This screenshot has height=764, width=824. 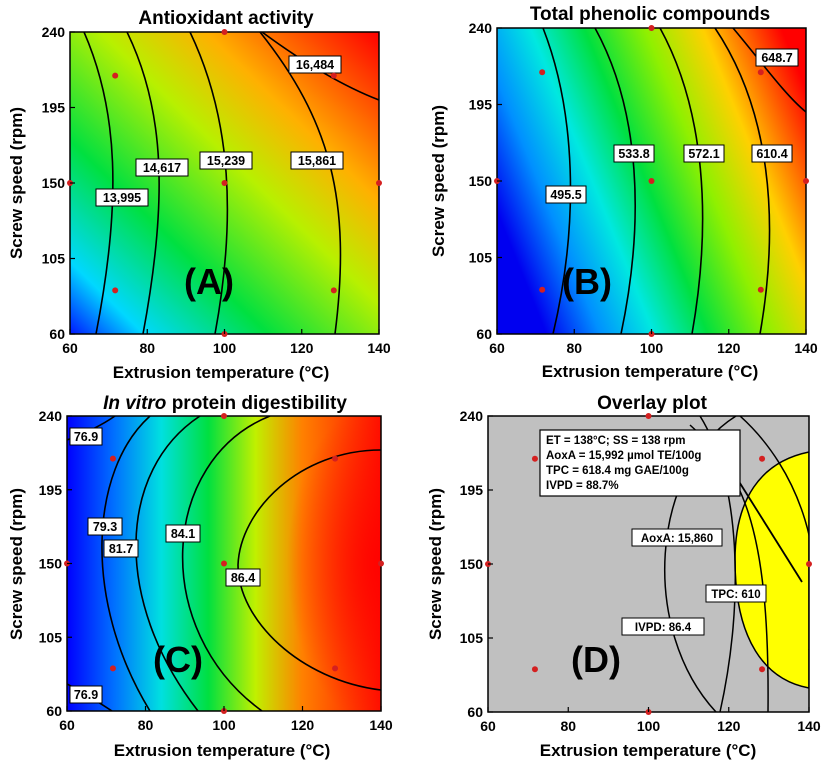 I want to click on contour-label: 495.5, so click(x=565, y=195).